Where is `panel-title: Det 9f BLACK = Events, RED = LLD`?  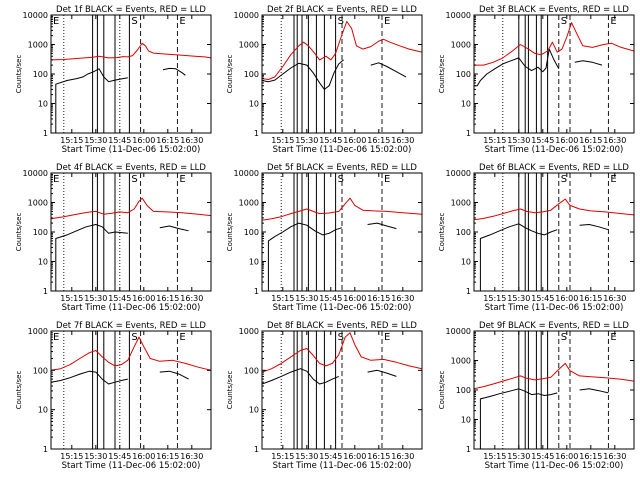
panel-title: Det 9f BLACK = Events, RED = LLD is located at coordinates (554, 326).